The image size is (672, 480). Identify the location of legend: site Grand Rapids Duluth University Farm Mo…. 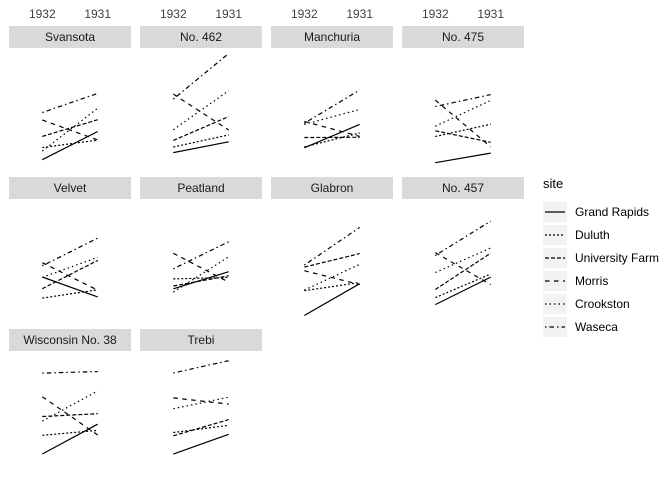
(601, 258).